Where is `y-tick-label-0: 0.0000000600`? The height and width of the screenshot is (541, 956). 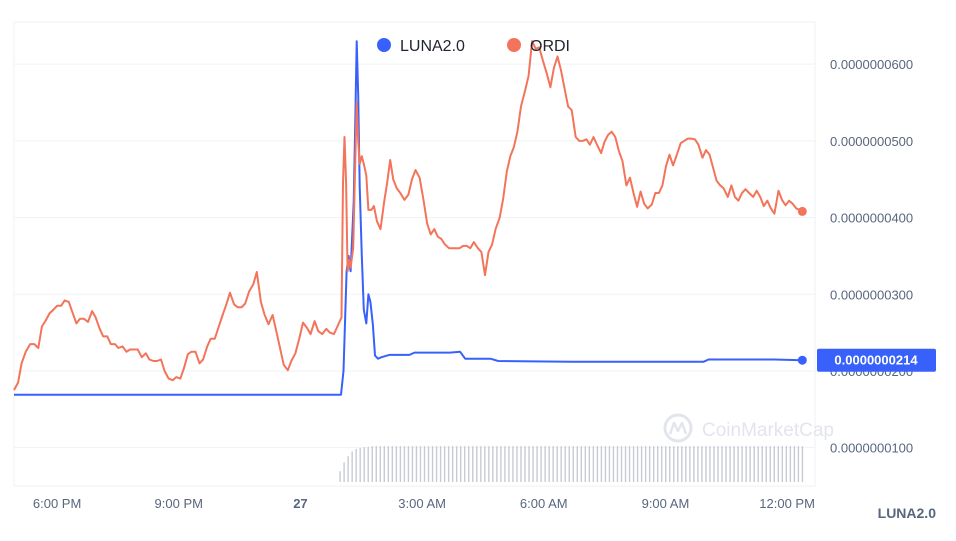 y-tick-label-0: 0.0000000600 is located at coordinates (871, 64).